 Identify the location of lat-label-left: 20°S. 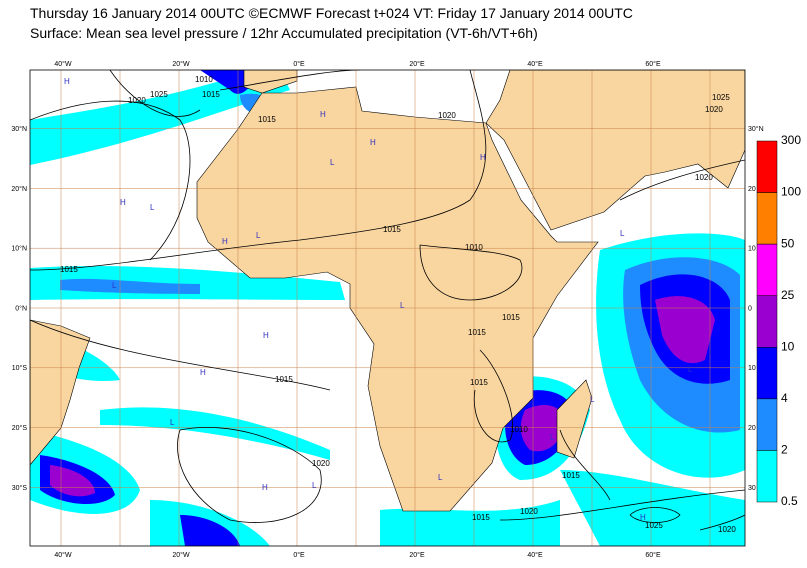
(20, 428).